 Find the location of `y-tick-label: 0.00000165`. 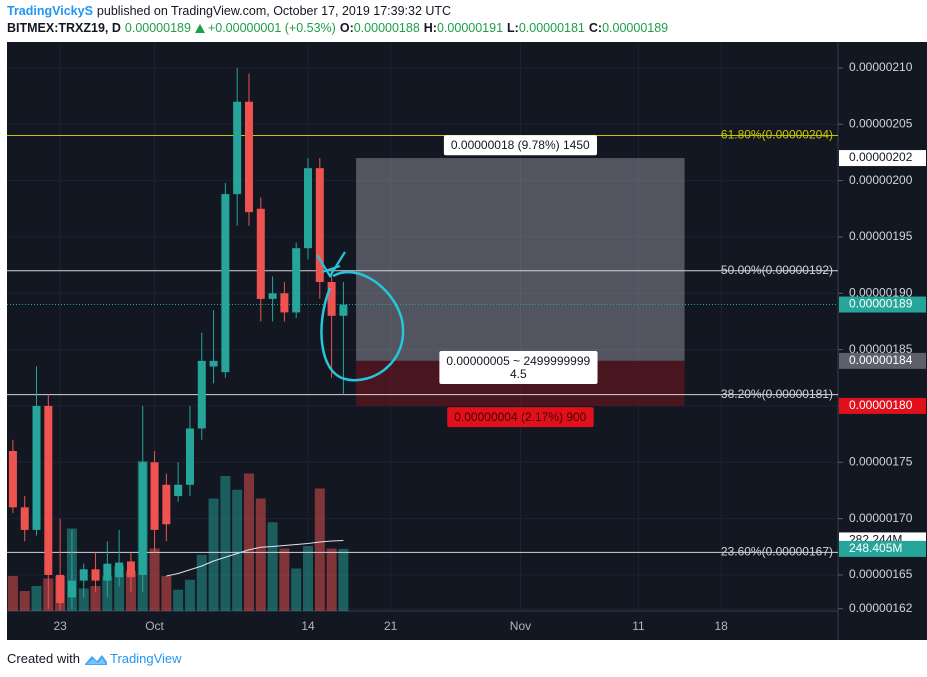

y-tick-label: 0.00000165 is located at coordinates (881, 574).